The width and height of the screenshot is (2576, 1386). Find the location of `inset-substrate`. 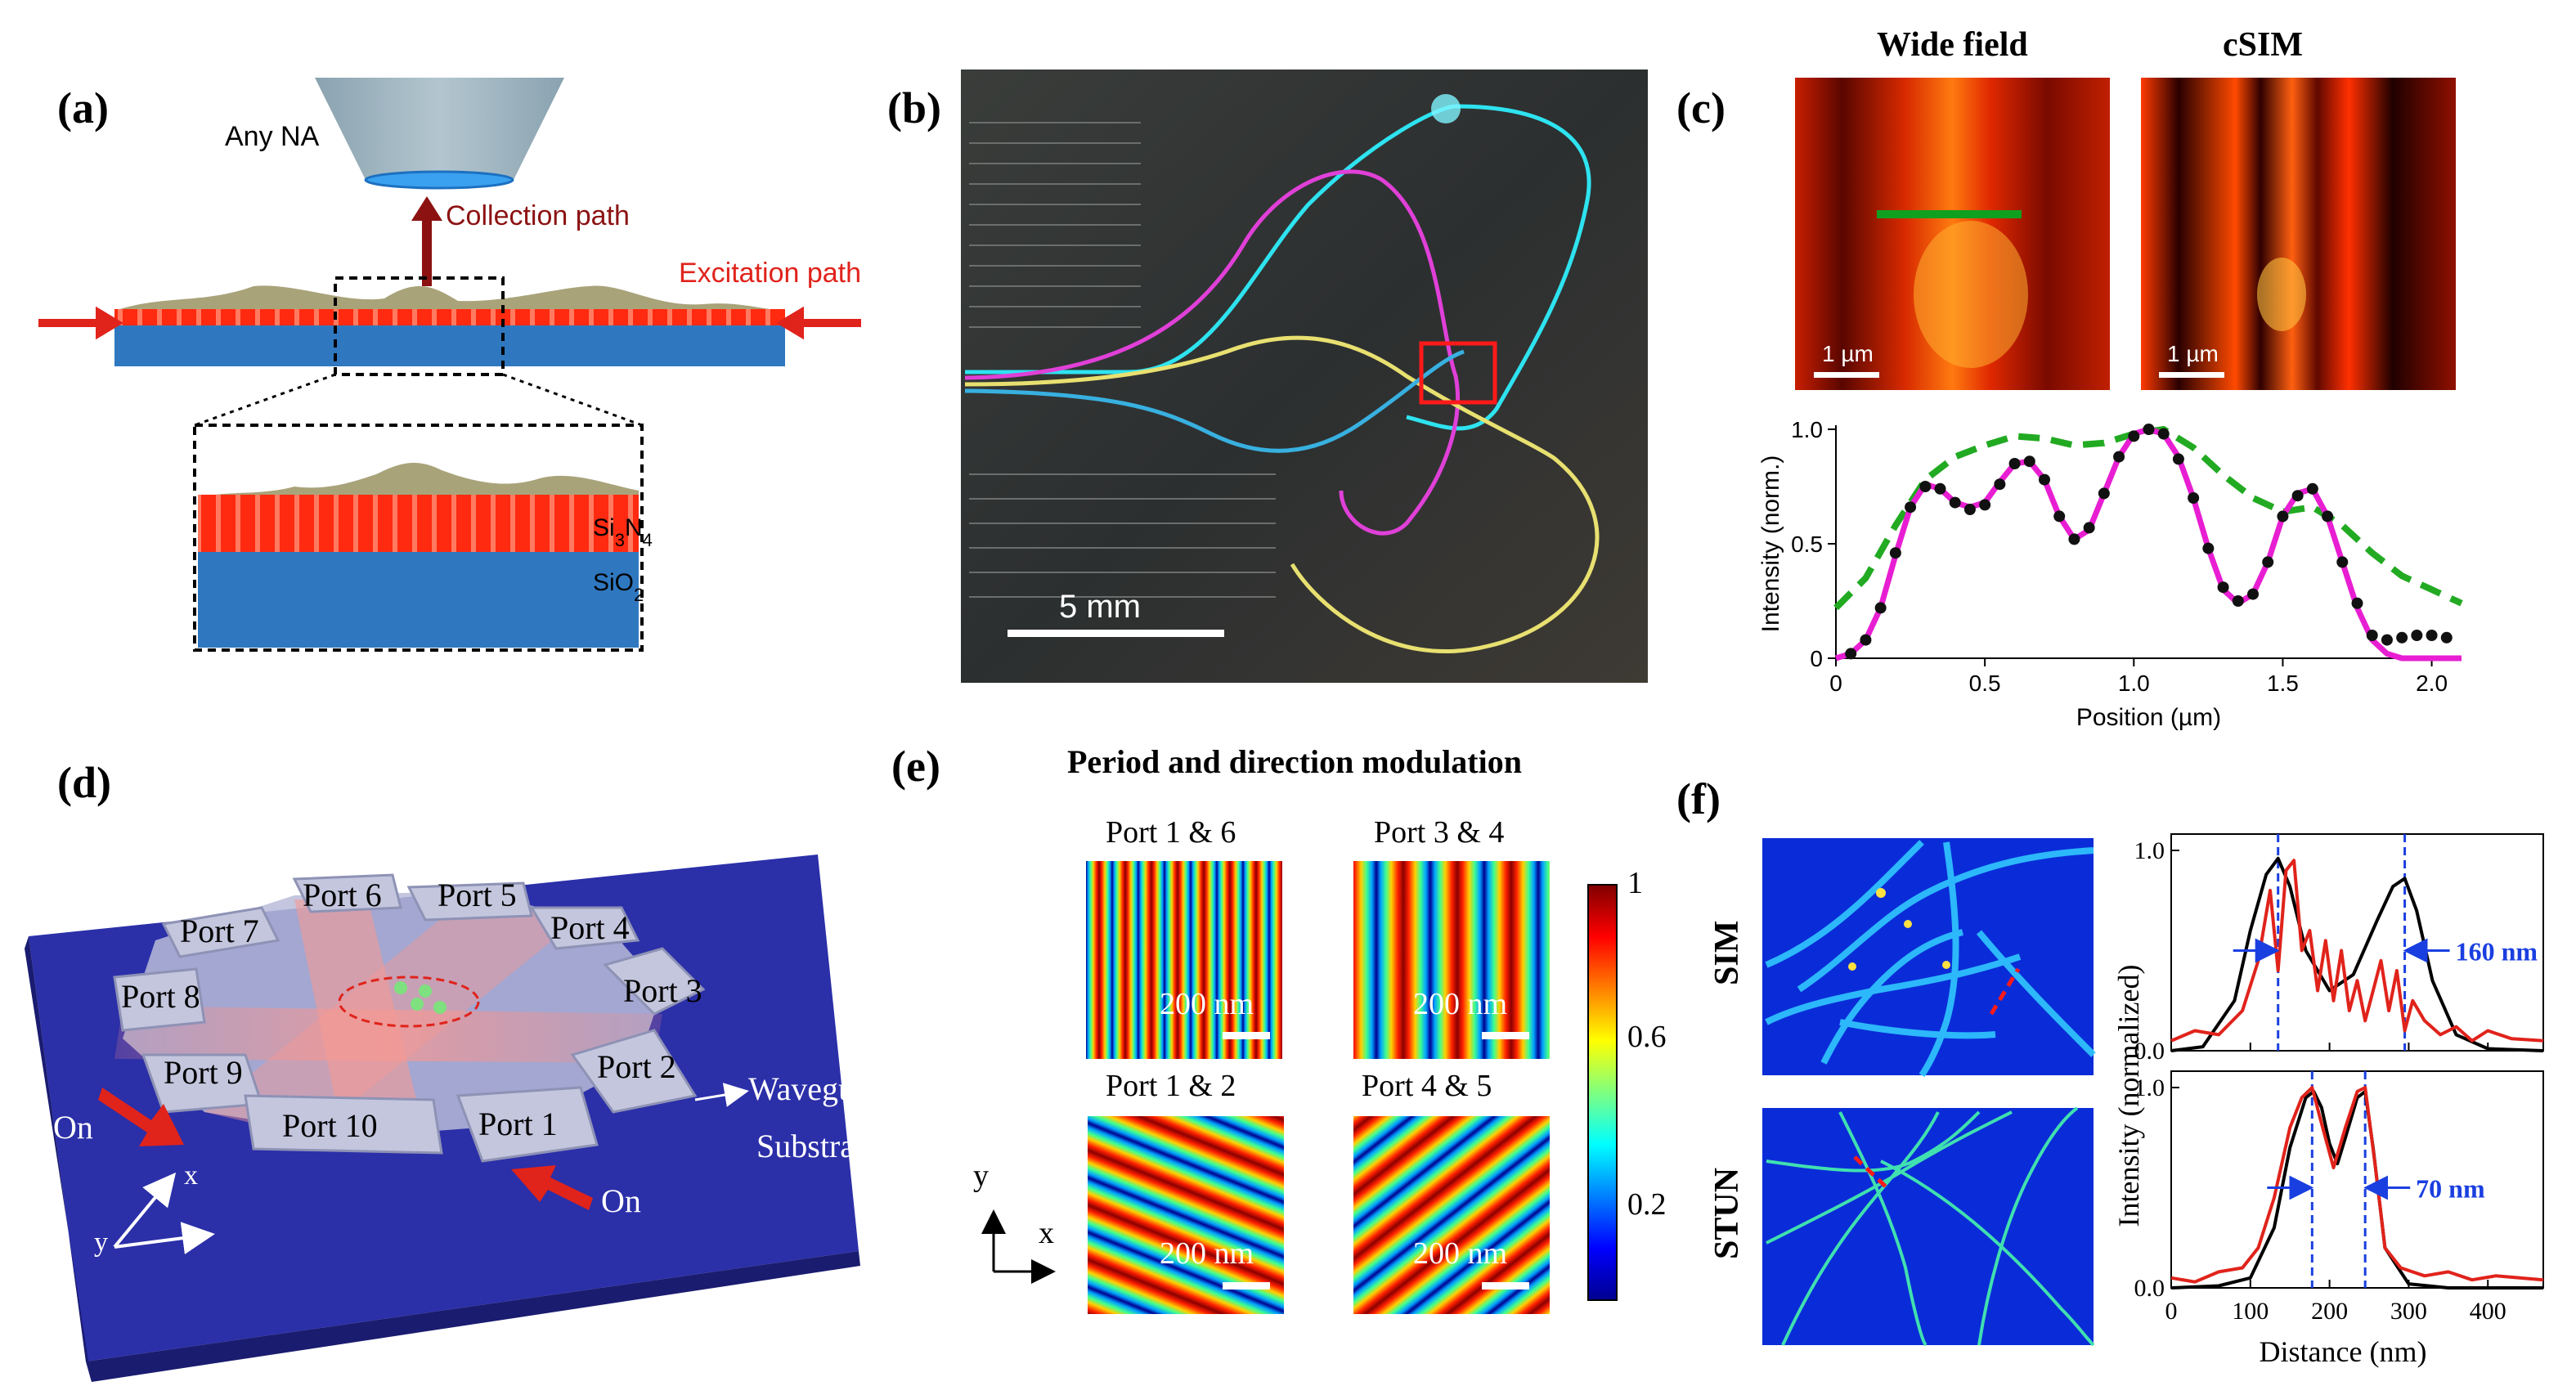

inset-substrate is located at coordinates (418, 600).